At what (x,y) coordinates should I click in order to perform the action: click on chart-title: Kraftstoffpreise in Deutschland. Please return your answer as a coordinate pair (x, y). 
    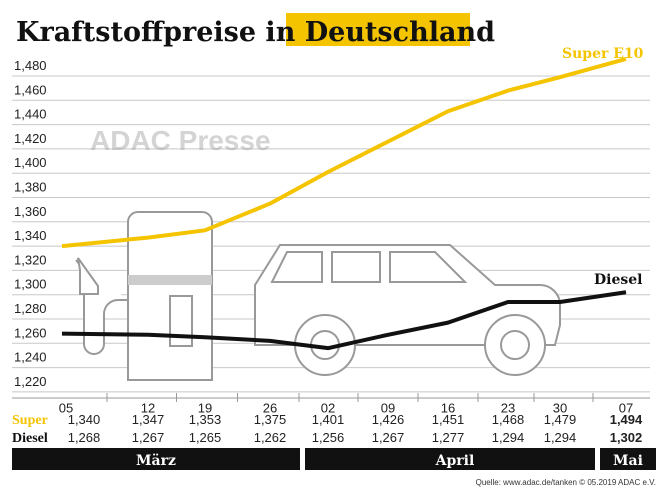
    Looking at the image, I should click on (255, 32).